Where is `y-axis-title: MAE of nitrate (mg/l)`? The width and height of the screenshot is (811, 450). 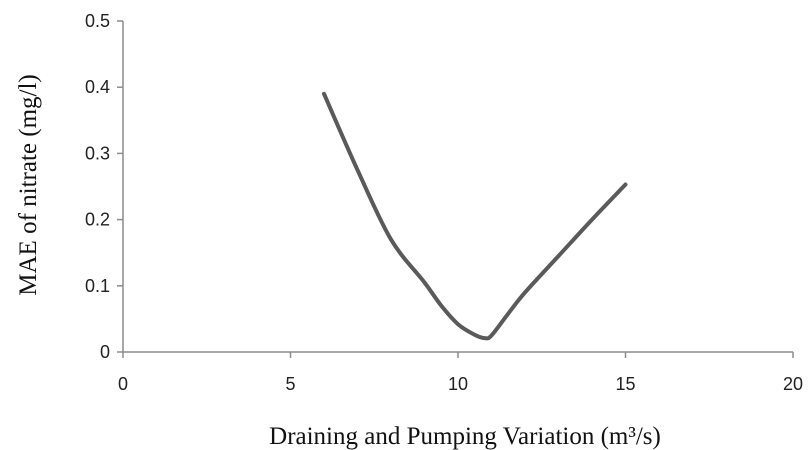
y-axis-title: MAE of nitrate (mg/l) is located at coordinates (28, 184).